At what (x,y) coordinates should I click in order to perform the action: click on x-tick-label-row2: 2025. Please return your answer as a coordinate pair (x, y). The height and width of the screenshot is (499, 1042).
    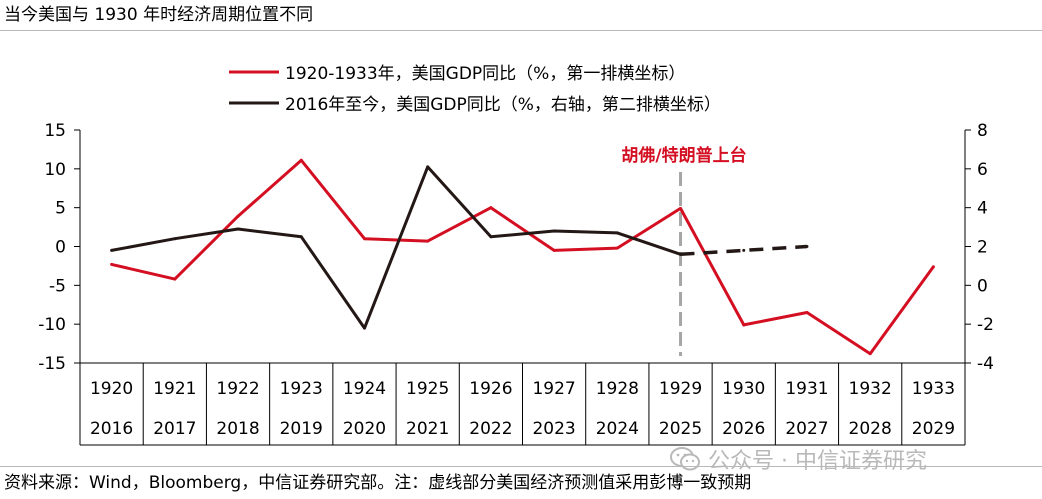
    Looking at the image, I should click on (680, 429).